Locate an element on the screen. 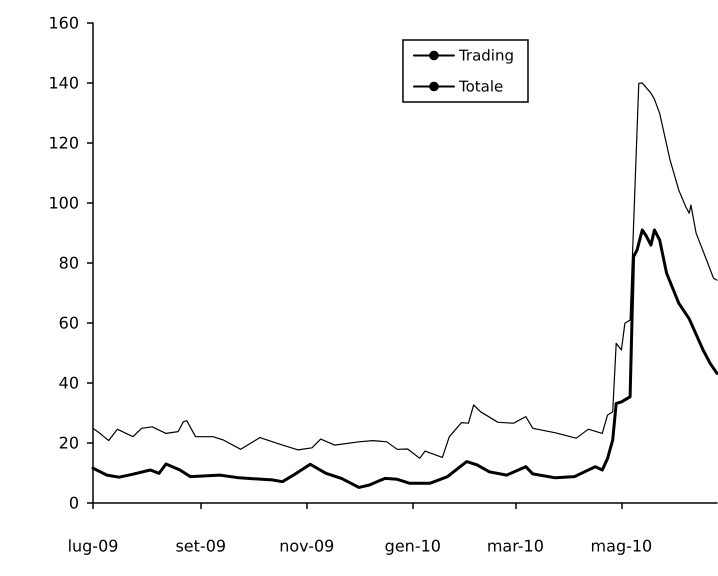 The width and height of the screenshot is (718, 576). y-tick-label: 120 is located at coordinates (63, 143).